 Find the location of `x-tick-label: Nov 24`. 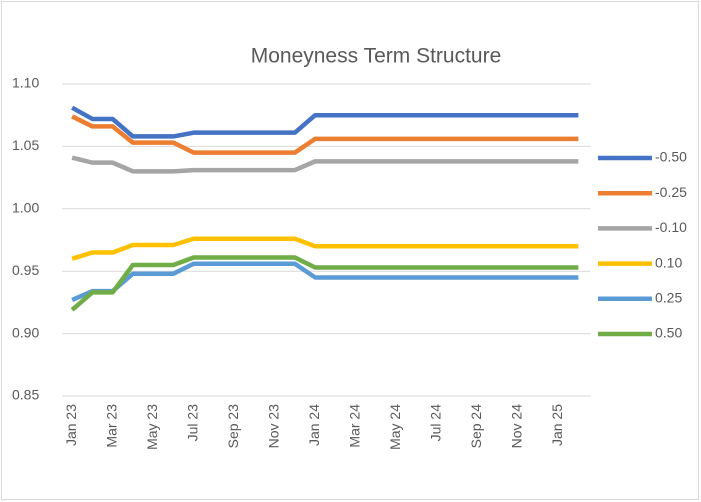

x-tick-label: Nov 24 is located at coordinates (516, 426).